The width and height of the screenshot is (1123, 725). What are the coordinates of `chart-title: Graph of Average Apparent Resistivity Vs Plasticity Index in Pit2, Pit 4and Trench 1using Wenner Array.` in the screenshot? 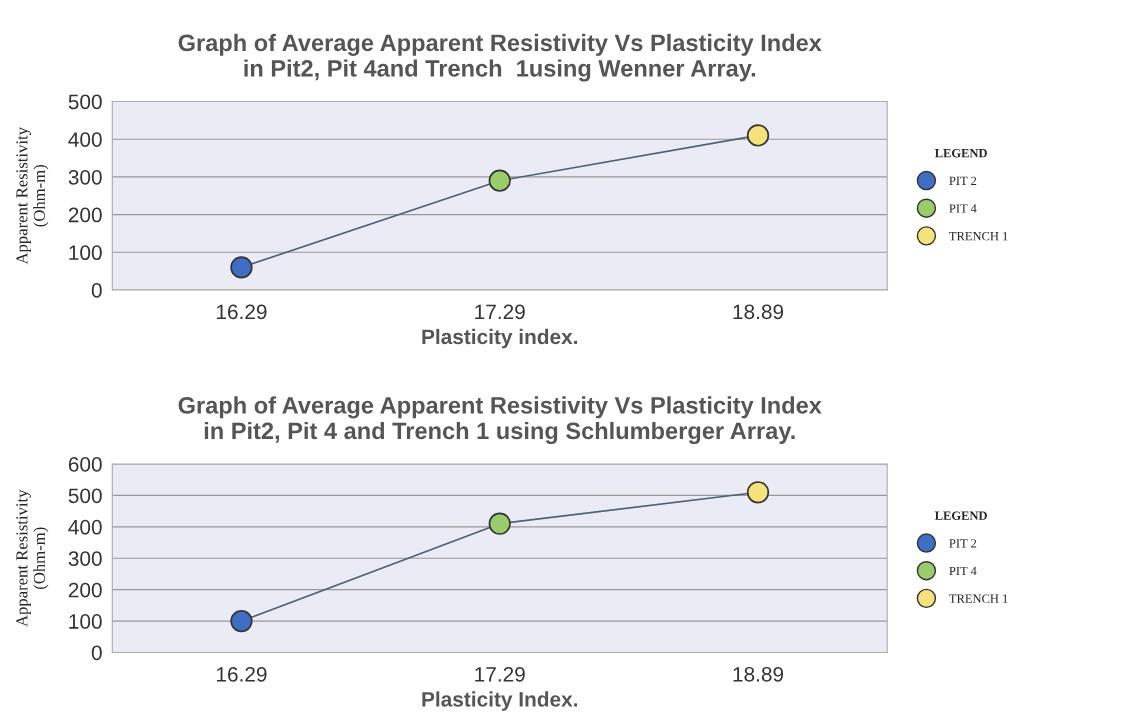 It's located at (500, 57).